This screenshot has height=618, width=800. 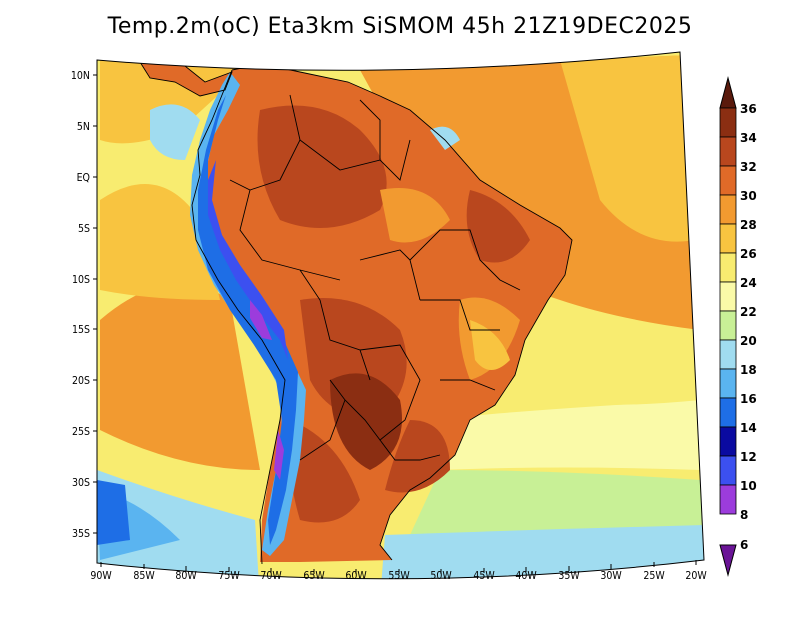 What do you see at coordinates (748, 312) in the screenshot?
I see `colorbar-label: 22` at bounding box center [748, 312].